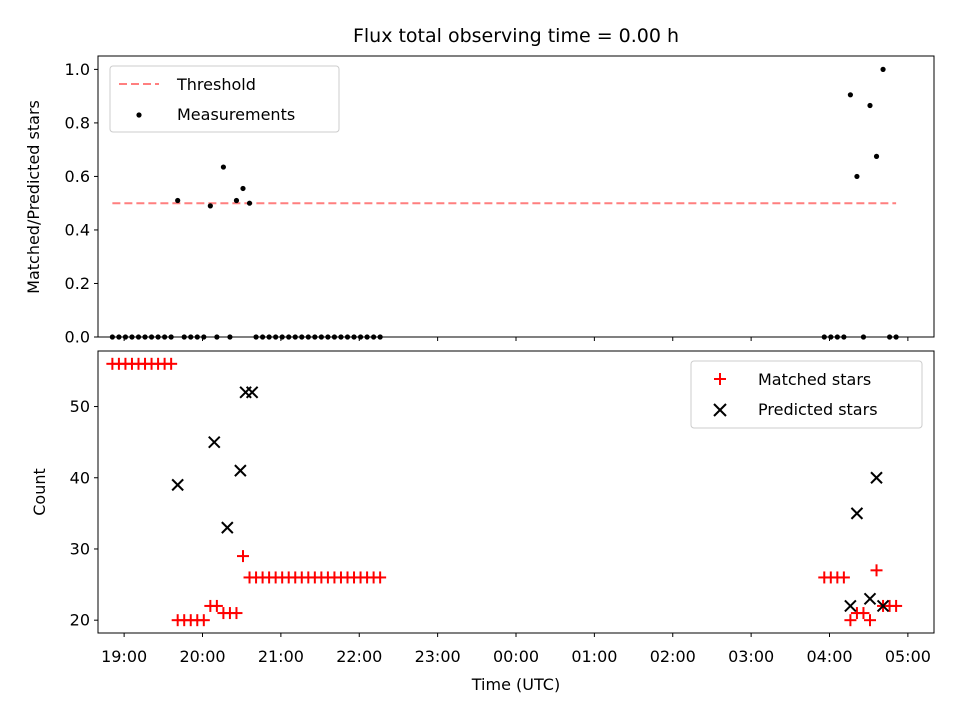 Image resolution: width=960 pixels, height=720 pixels. I want to click on top-y-tick-label: 0.0, so click(77, 337).